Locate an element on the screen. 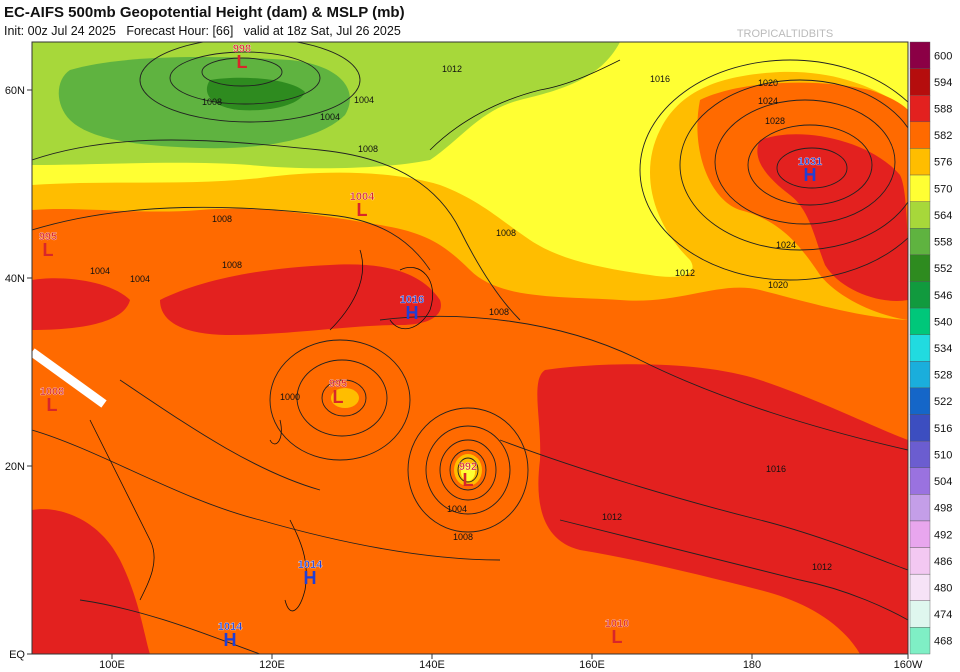 Image resolution: width=960 pixels, height=672 pixels. colorbar-label: 510 is located at coordinates (943, 455).